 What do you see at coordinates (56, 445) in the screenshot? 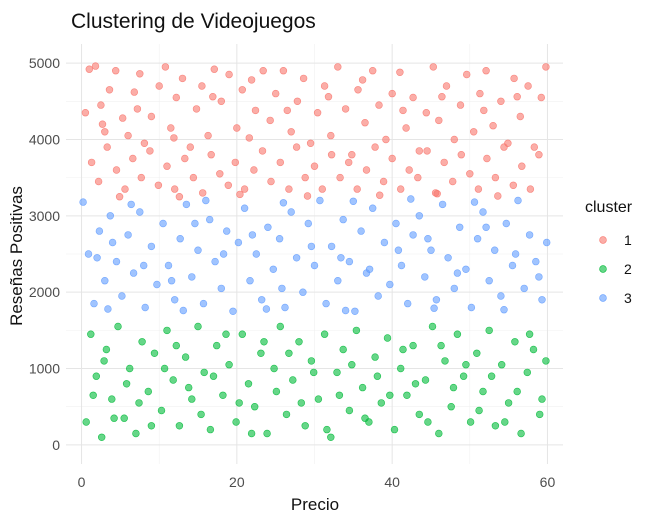
I see `y-tick-label: 0` at bounding box center [56, 445].